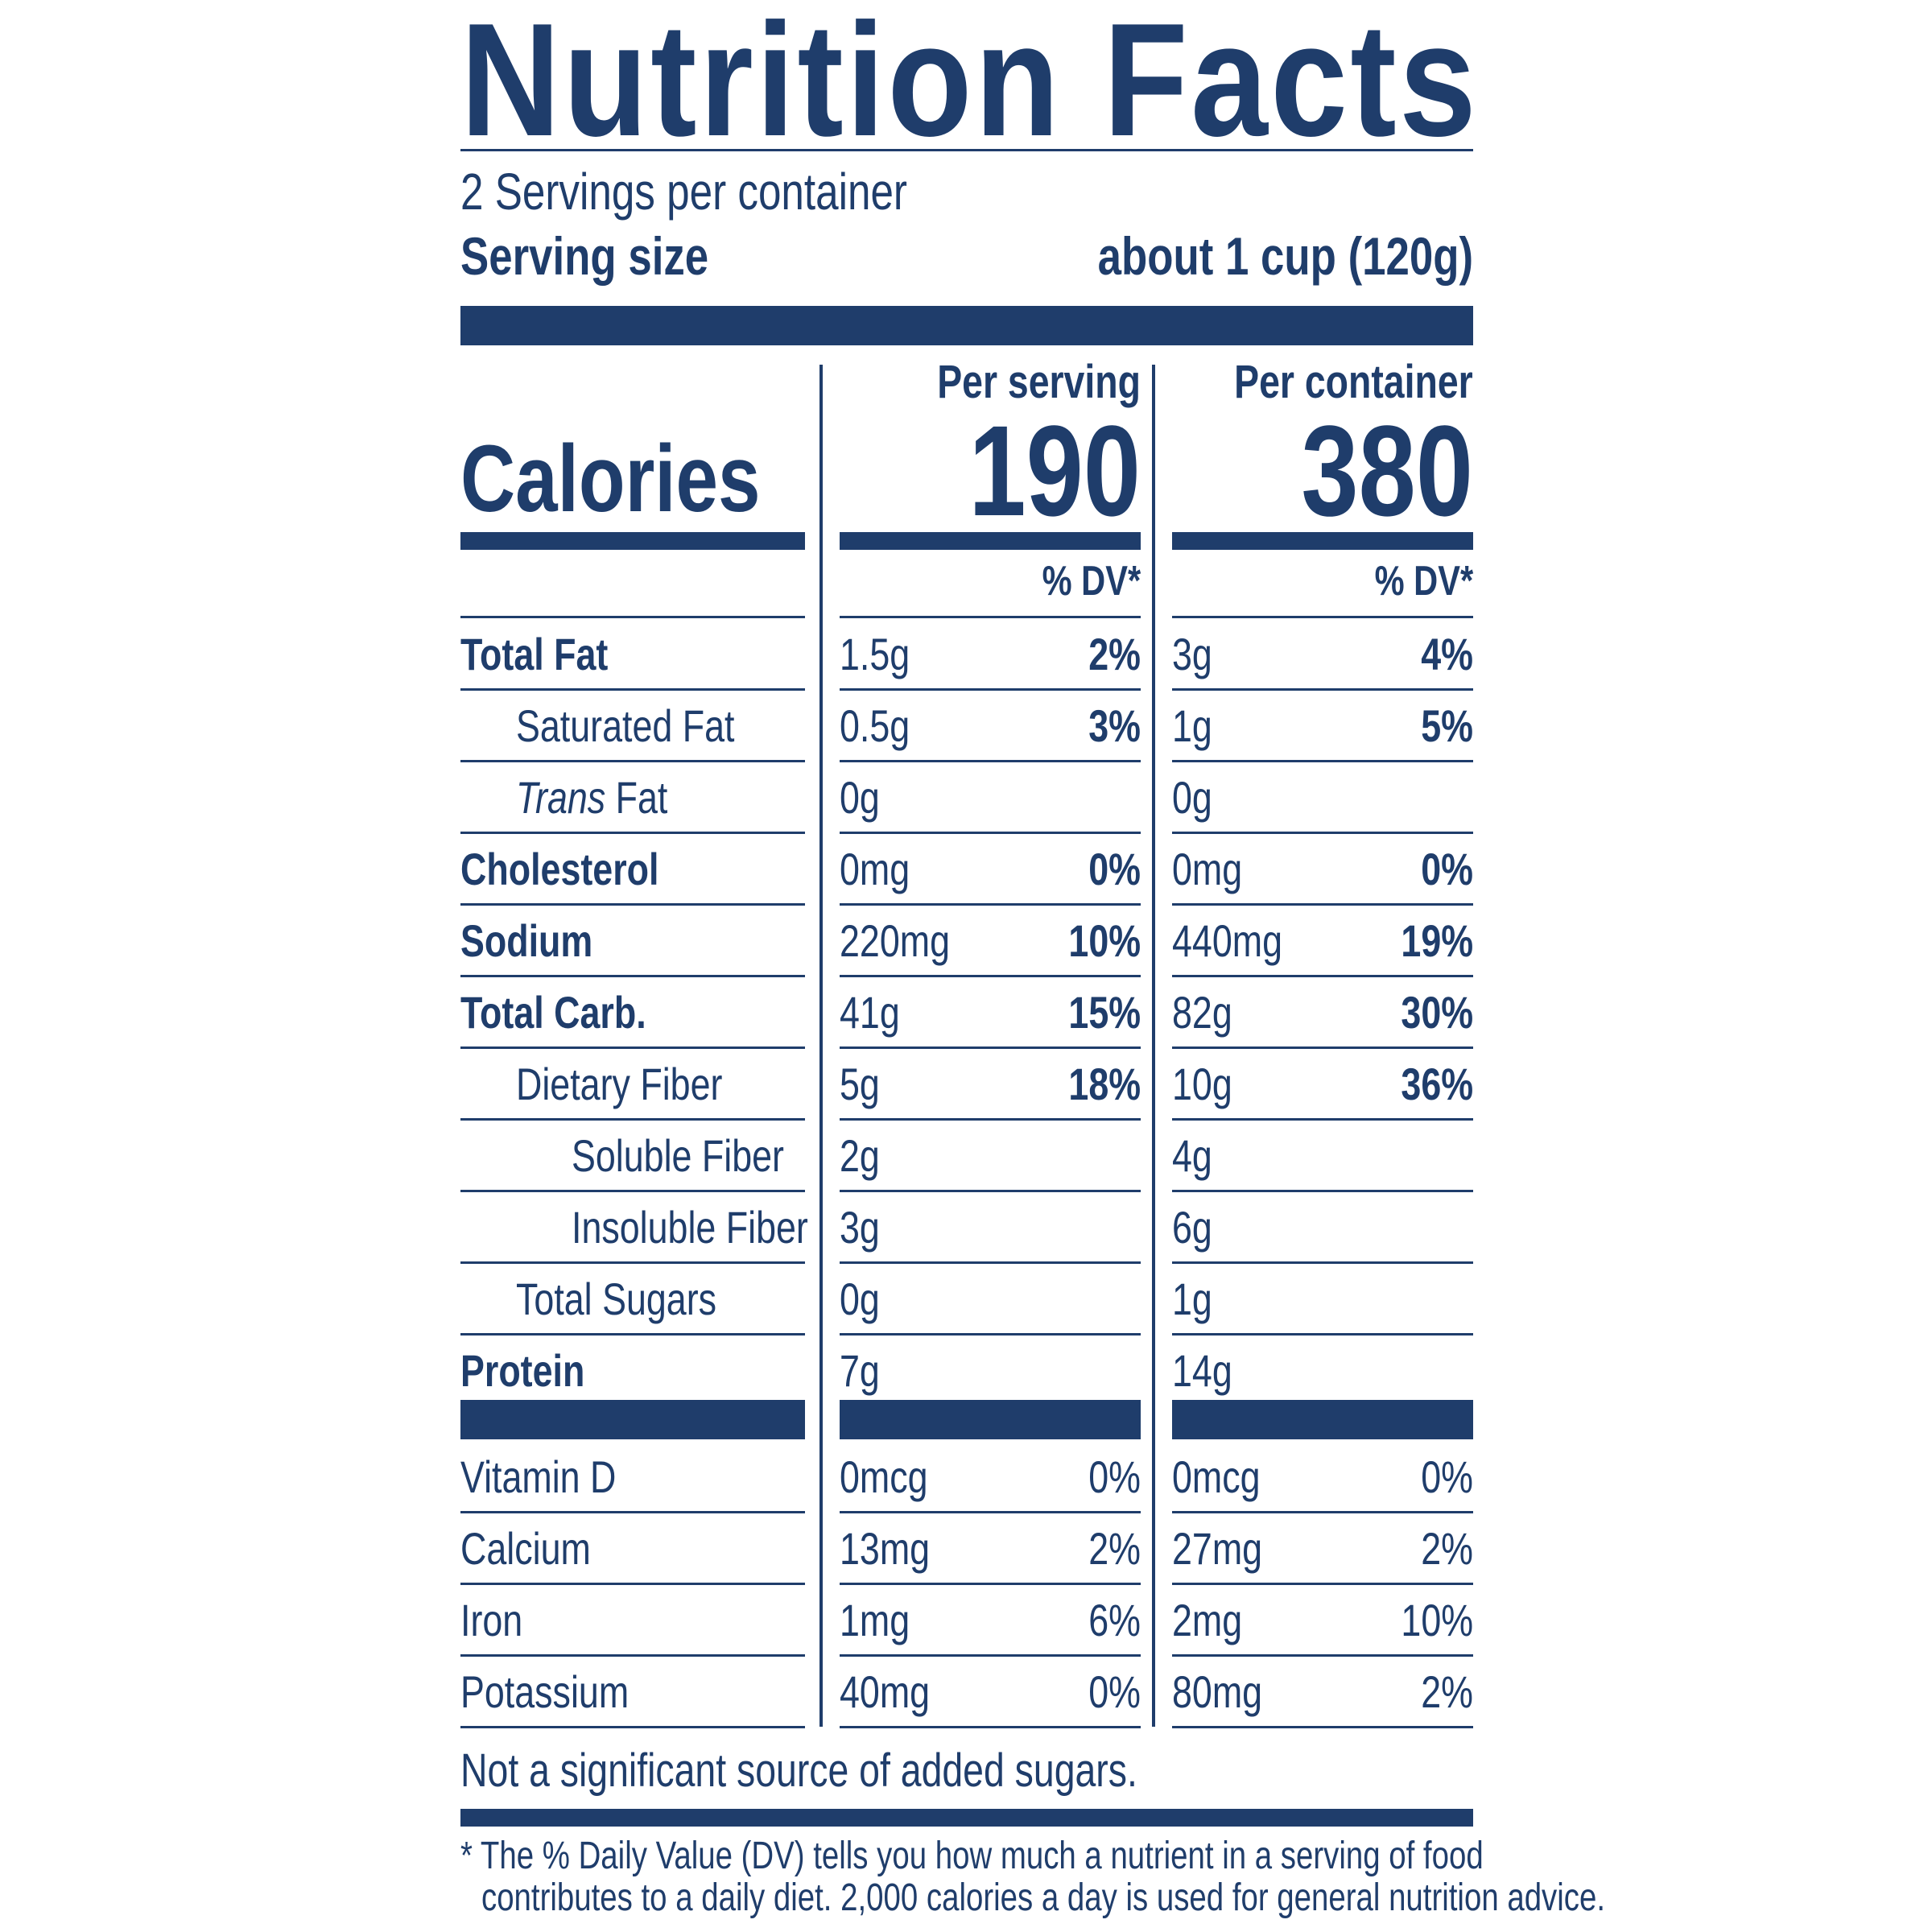 The width and height of the screenshot is (1932, 1932). Describe the element at coordinates (990, 654) in the screenshot. I see `dv-serving: 2%` at that location.